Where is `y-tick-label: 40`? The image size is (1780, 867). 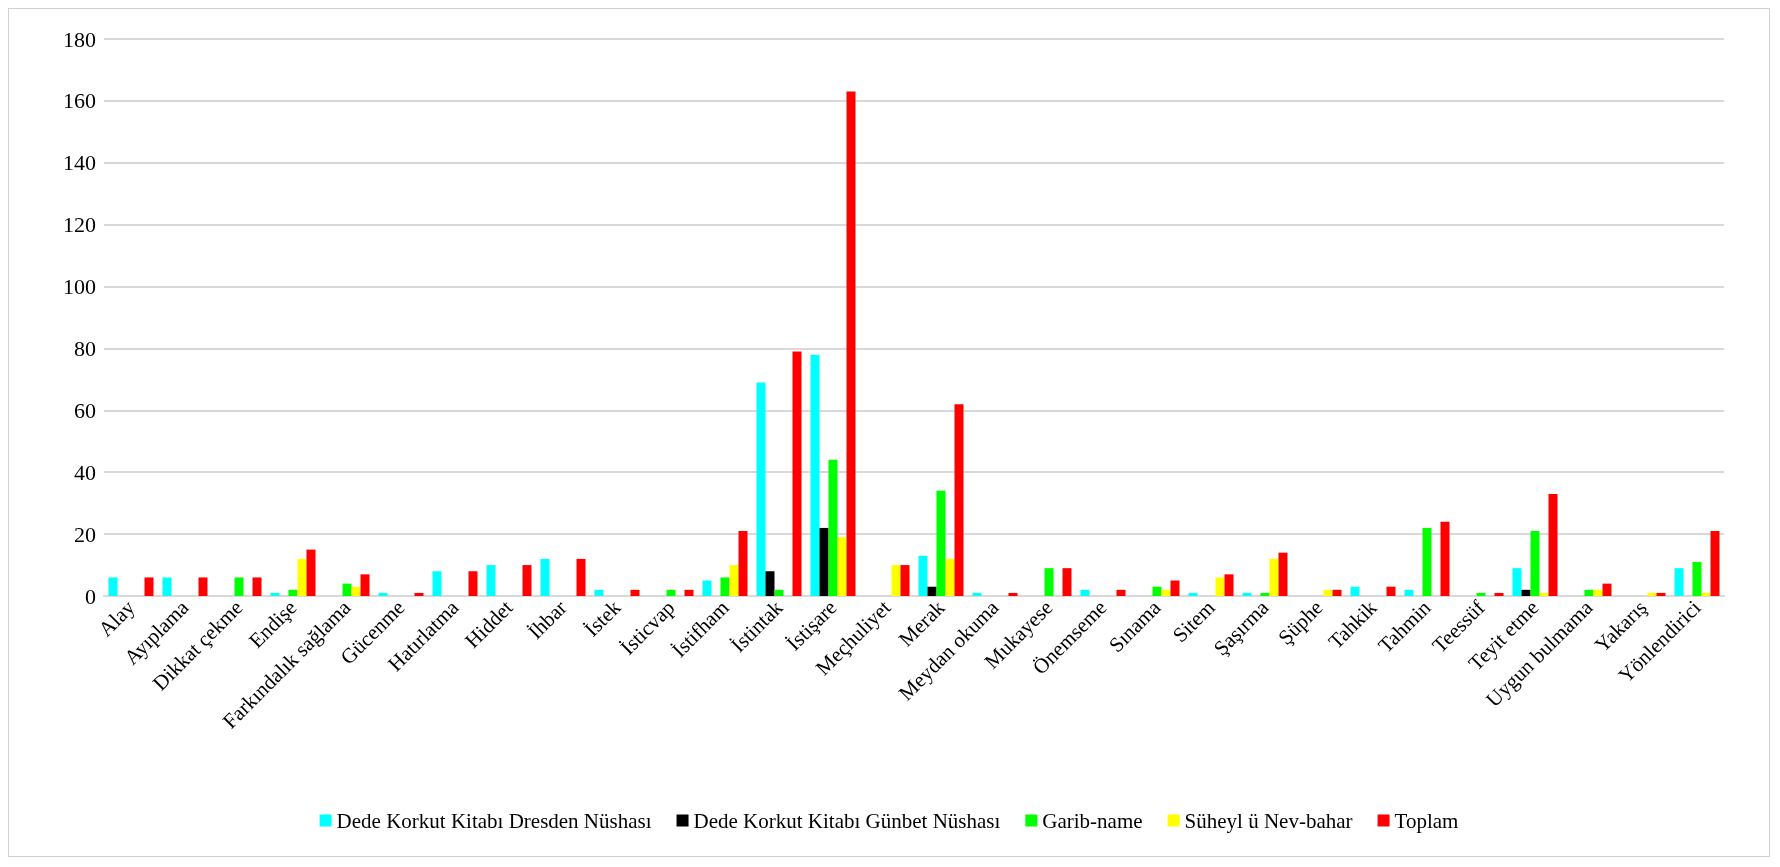
y-tick-label: 40 is located at coordinates (85, 472).